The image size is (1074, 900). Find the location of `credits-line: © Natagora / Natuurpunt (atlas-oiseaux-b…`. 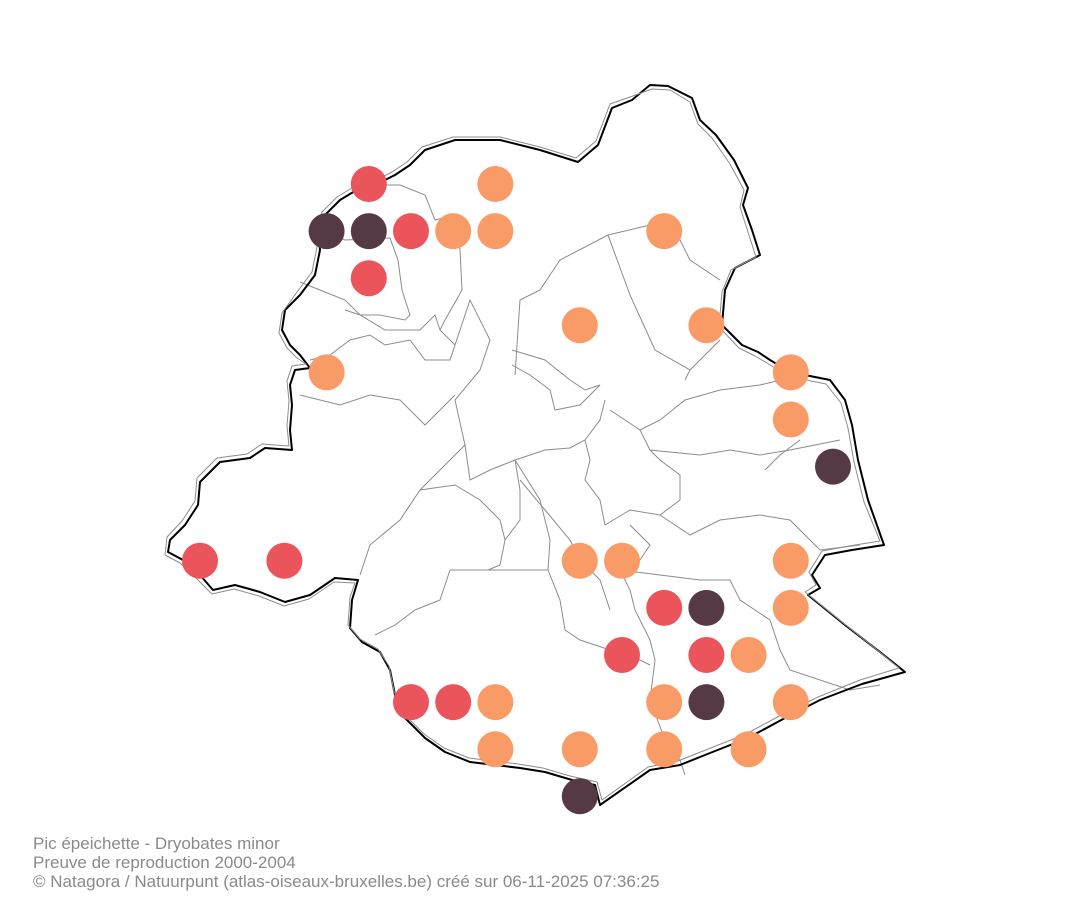

credits-line: © Natagora / Natuurpunt (atlas-oiseaux-b… is located at coordinates (346, 881).